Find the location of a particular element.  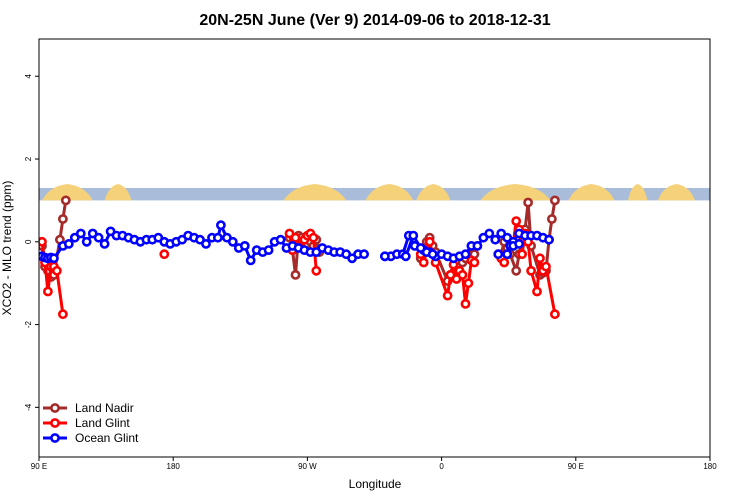

y-axis: -4 -2 0 2 4 is located at coordinates (31, 242).